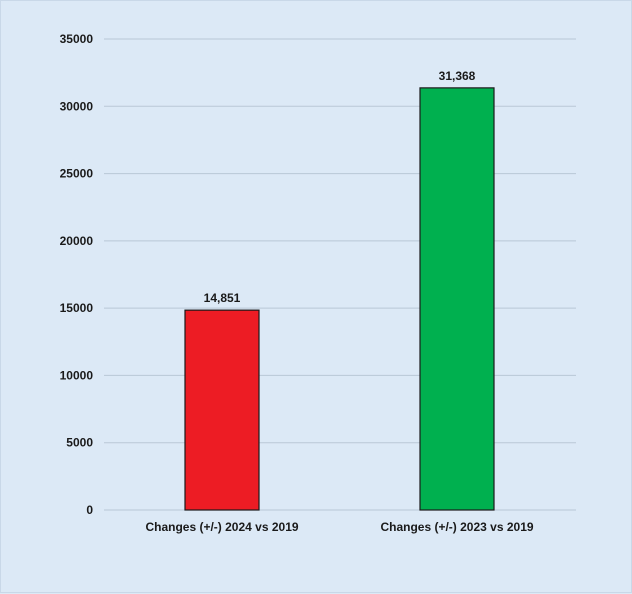 The height and width of the screenshot is (594, 632). Describe the element at coordinates (77, 308) in the screenshot. I see `y-tick-label: 15000` at that location.